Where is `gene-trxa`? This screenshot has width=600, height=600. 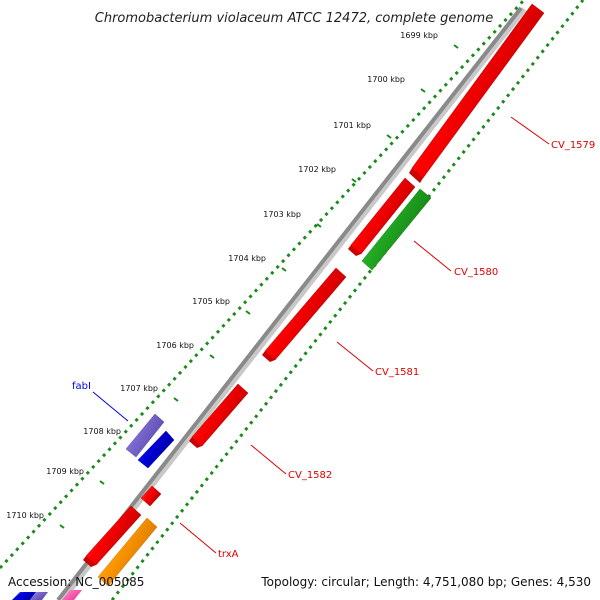 gene-trxa is located at coordinates (112, 536).